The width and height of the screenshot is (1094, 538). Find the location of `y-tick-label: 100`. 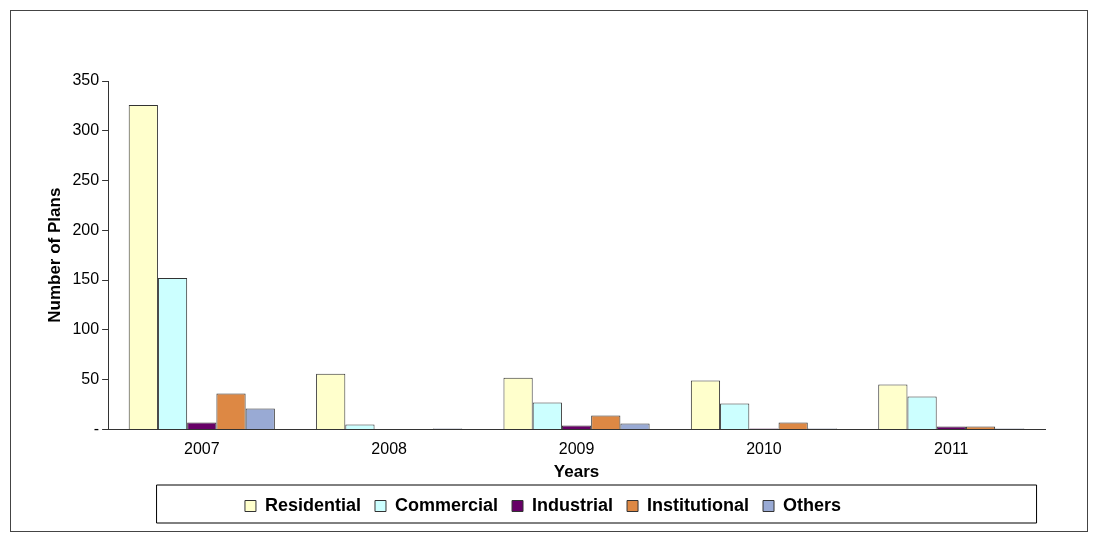

y-tick-label: 100 is located at coordinates (86, 329).